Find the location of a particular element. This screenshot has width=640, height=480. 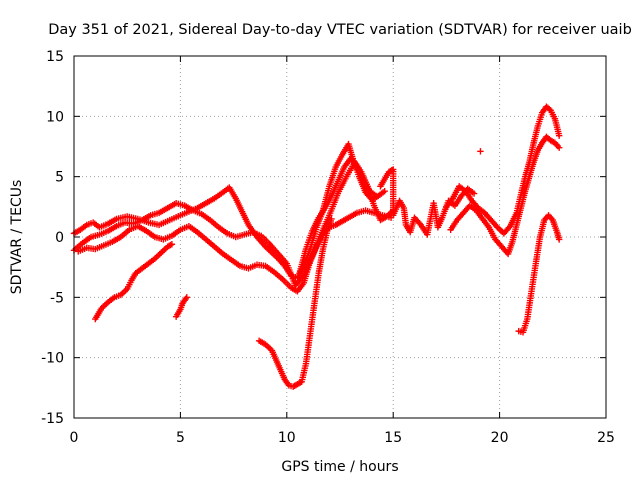

y-axis-label: SDTVAR / TECUs is located at coordinates (17, 237).